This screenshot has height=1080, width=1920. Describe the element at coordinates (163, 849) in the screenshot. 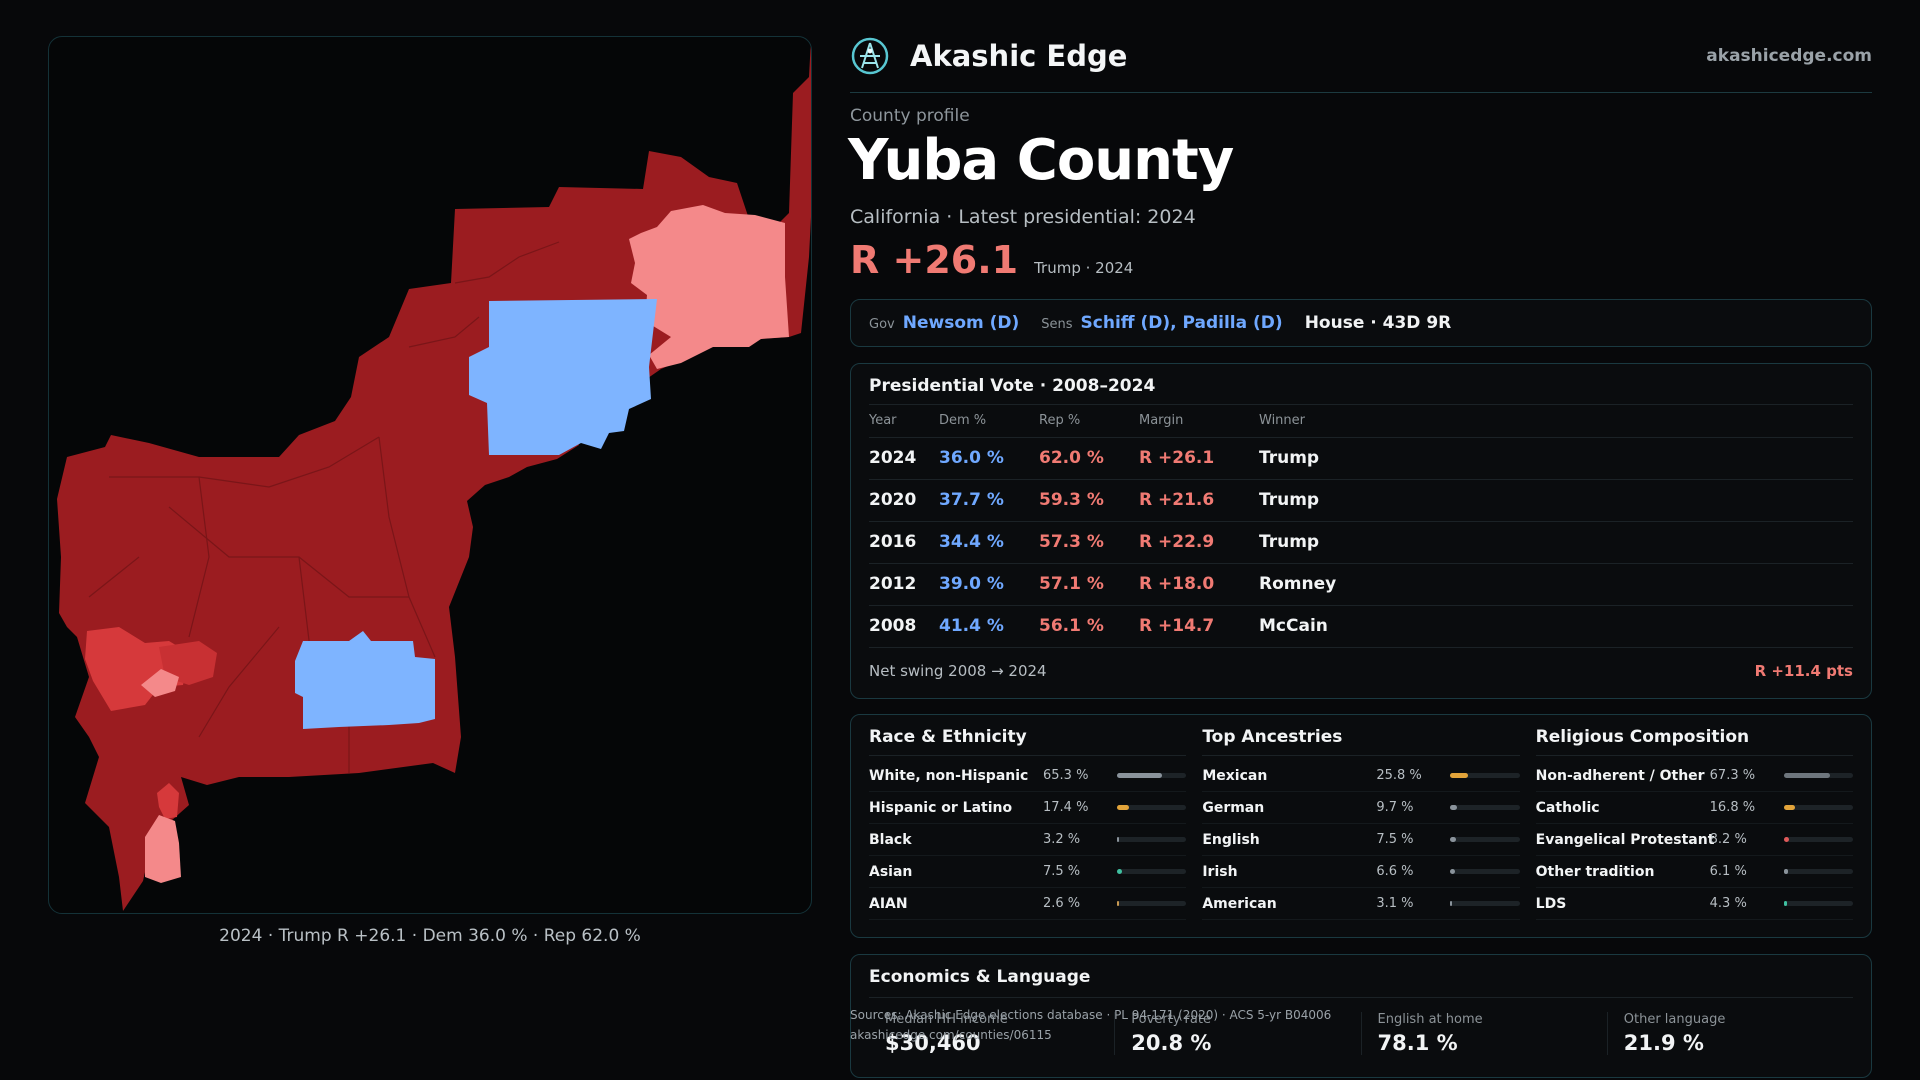

I see `precinct-lean-rep-south` at that location.